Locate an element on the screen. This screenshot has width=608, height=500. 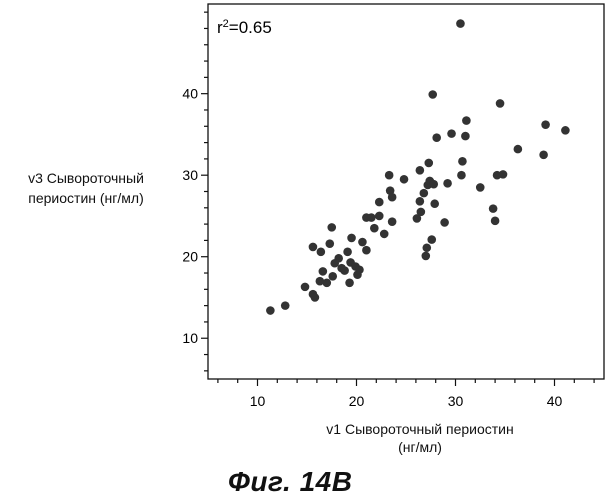
x-tick-label: 20 is located at coordinates (357, 401).